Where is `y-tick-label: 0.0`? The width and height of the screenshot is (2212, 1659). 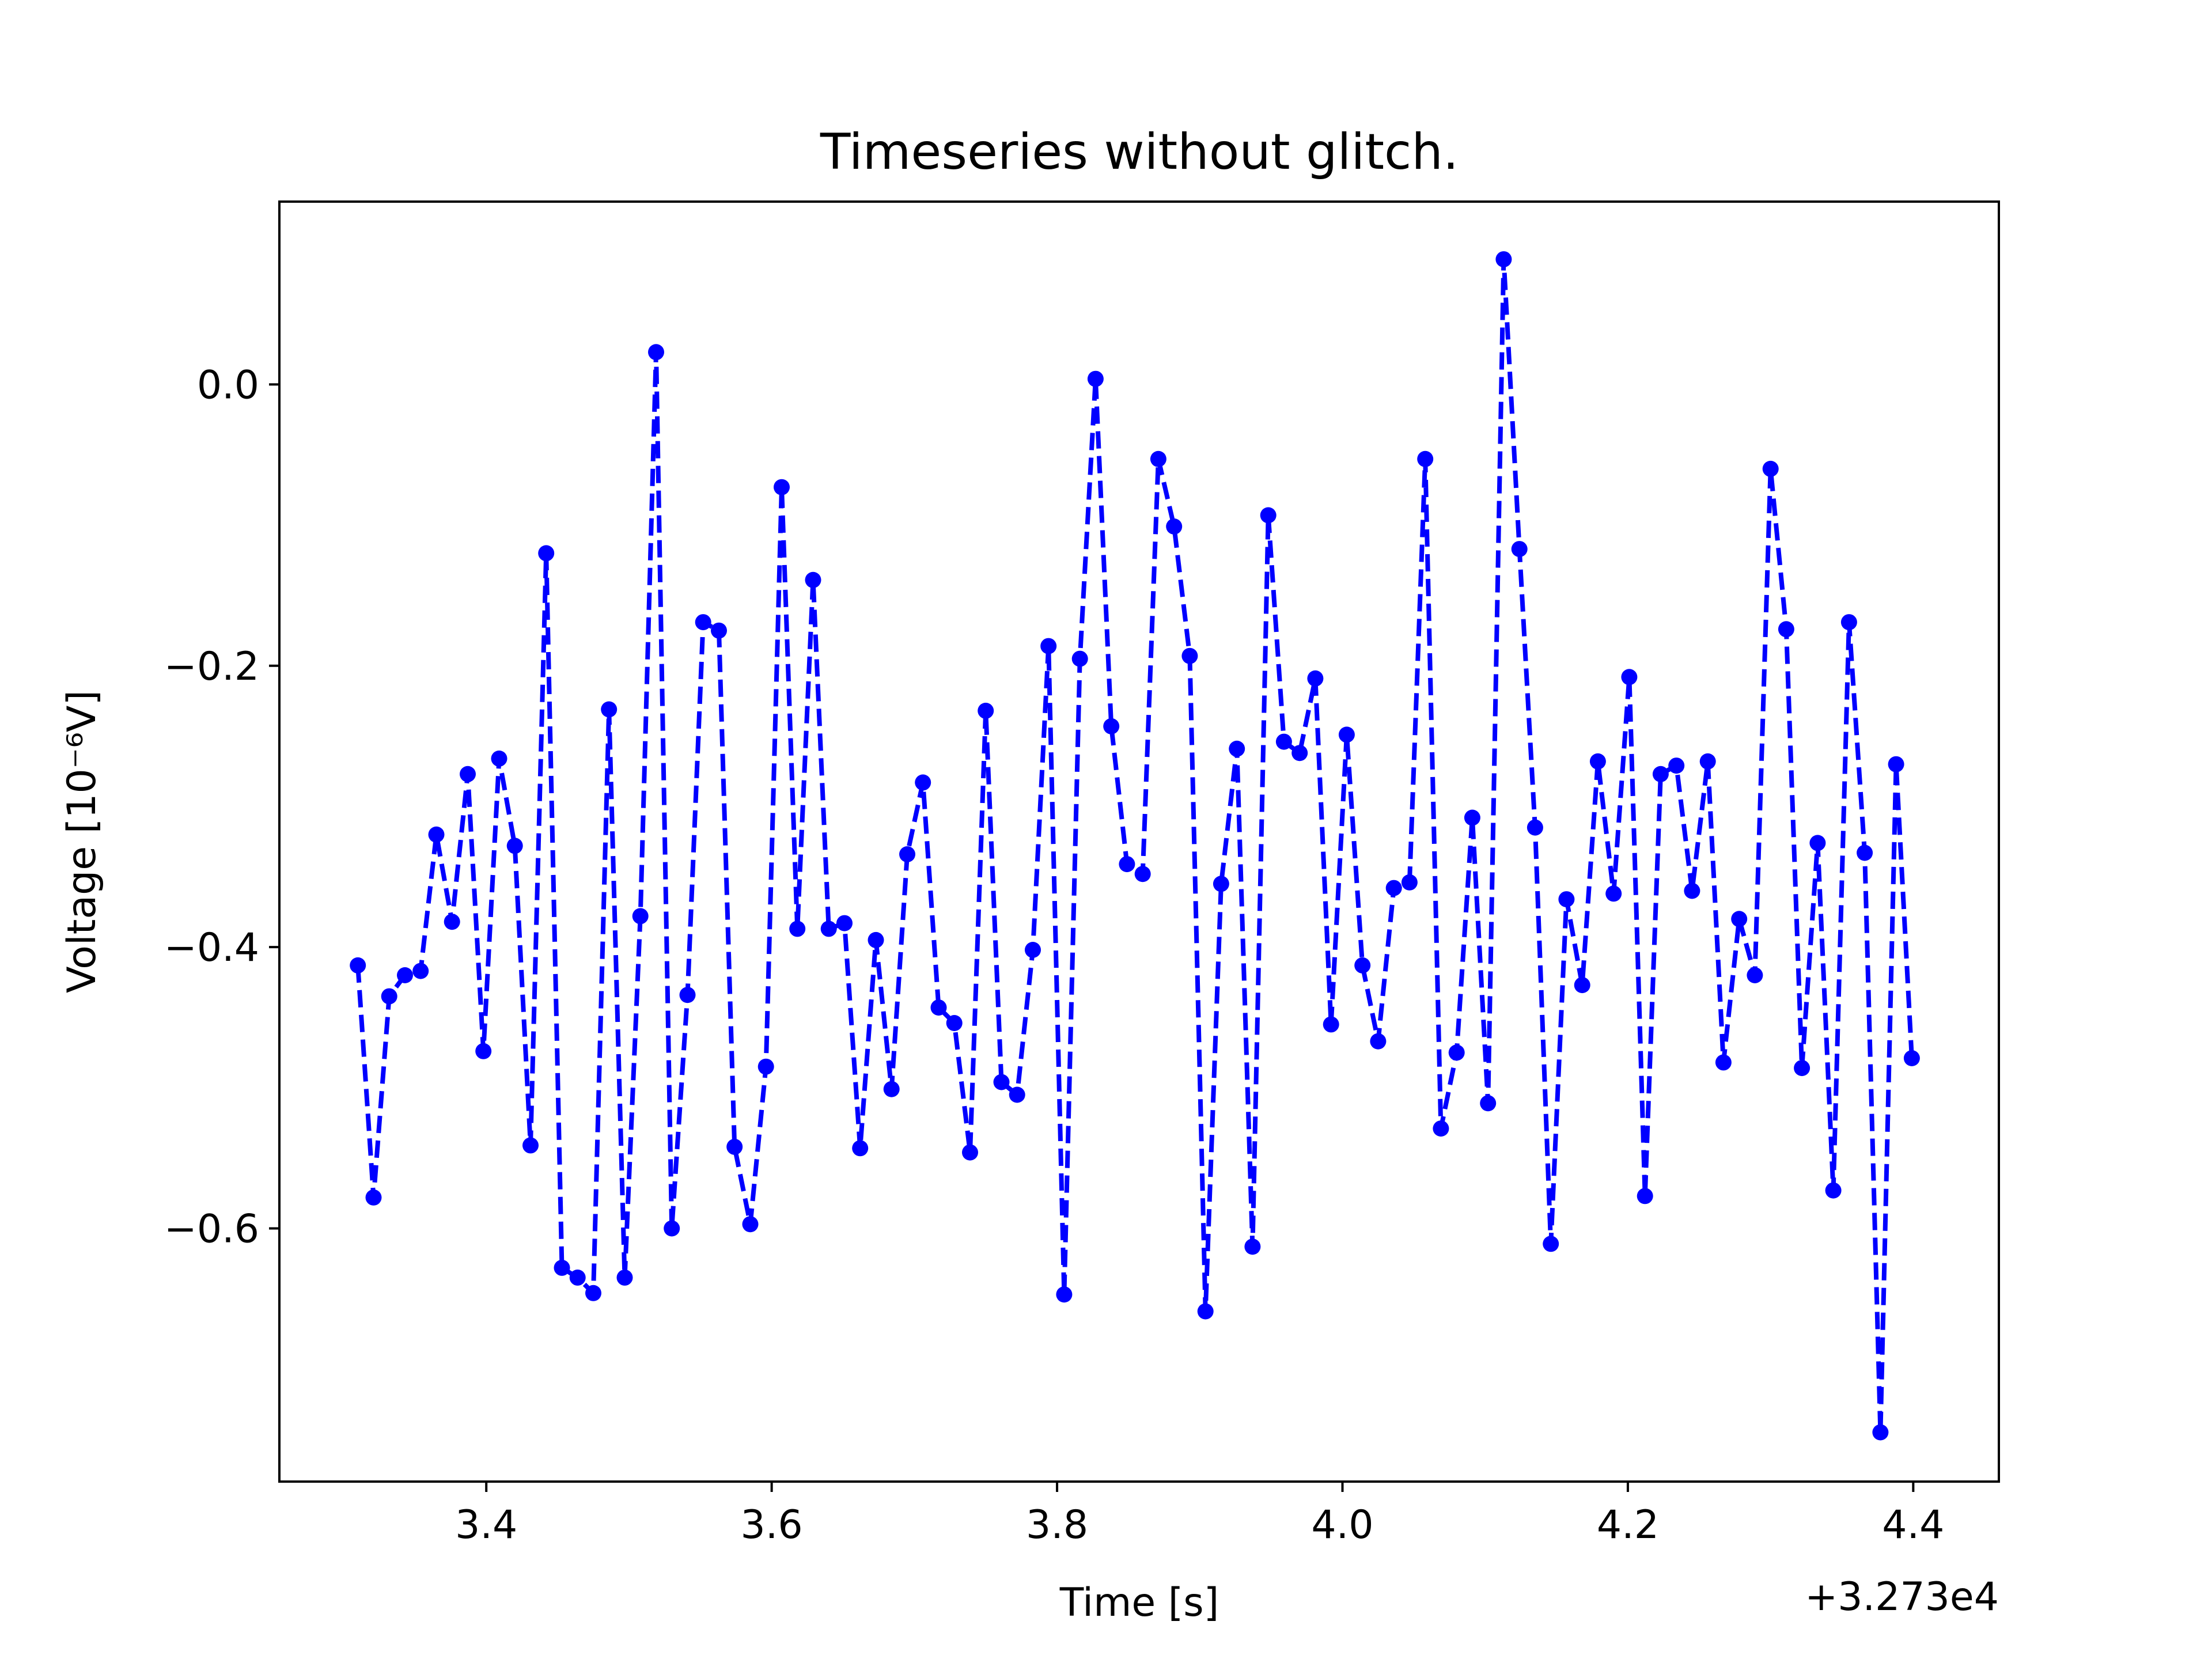
y-tick-label: 0.0 is located at coordinates (228, 385).